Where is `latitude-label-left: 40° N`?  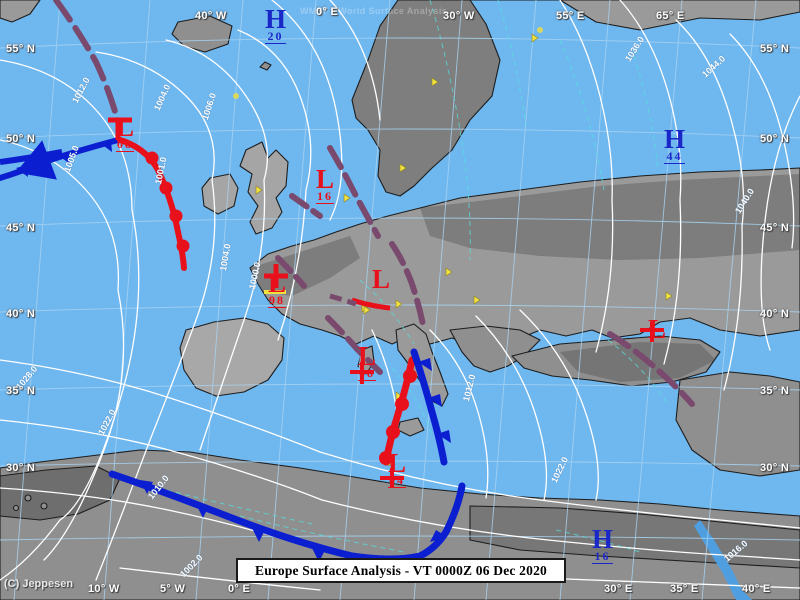
latitude-label-left: 40° N is located at coordinates (21, 314).